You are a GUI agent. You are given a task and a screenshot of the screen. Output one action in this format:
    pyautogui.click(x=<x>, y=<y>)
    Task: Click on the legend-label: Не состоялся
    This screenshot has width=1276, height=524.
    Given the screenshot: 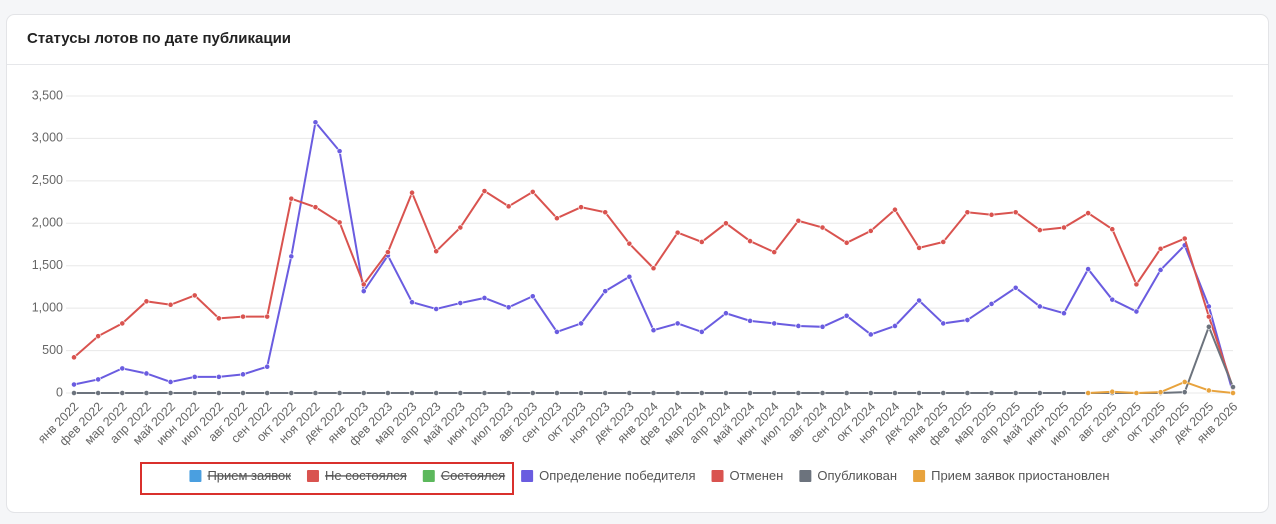 What is the action you would take?
    pyautogui.click(x=366, y=475)
    